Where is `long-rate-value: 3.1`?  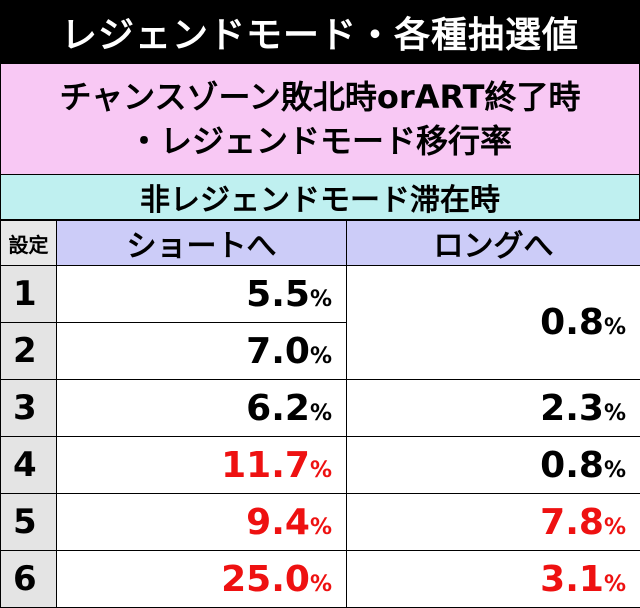
long-rate-value: 3.1 is located at coordinates (572, 579).